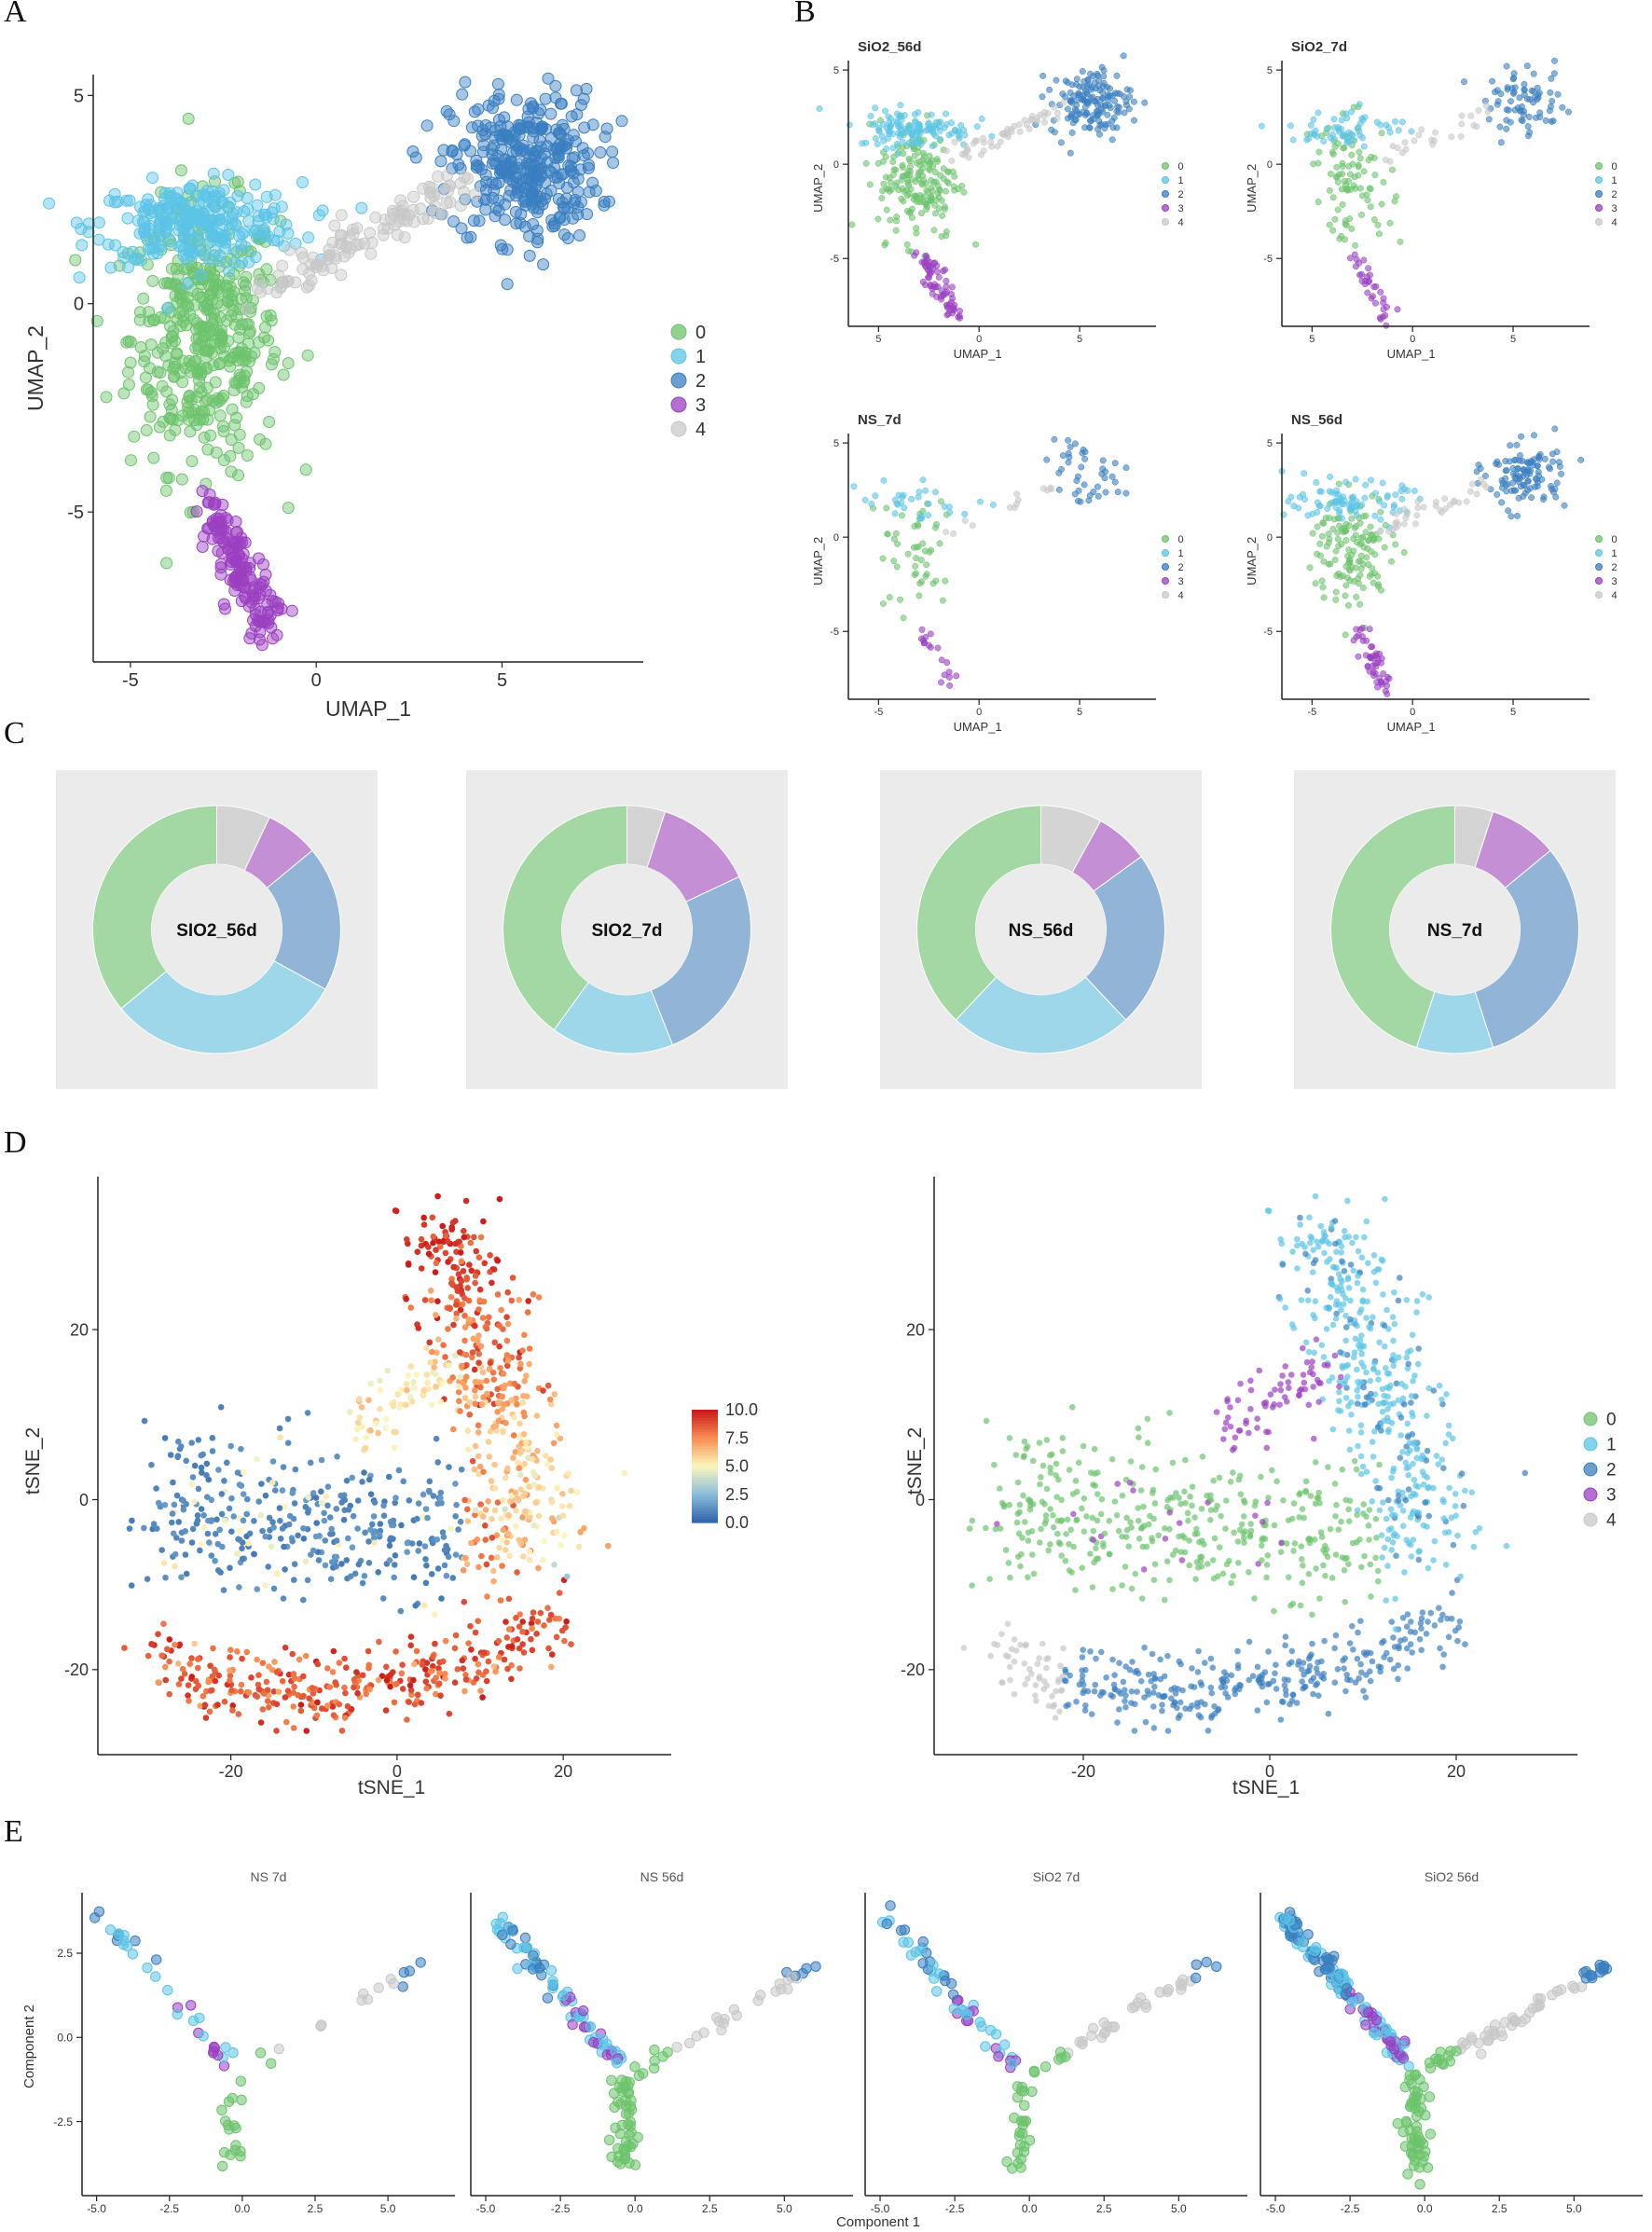 The image size is (1652, 2232). What do you see at coordinates (1252, 561) in the screenshot?
I see `umap-b4-ylabel: UMAP_2` at bounding box center [1252, 561].